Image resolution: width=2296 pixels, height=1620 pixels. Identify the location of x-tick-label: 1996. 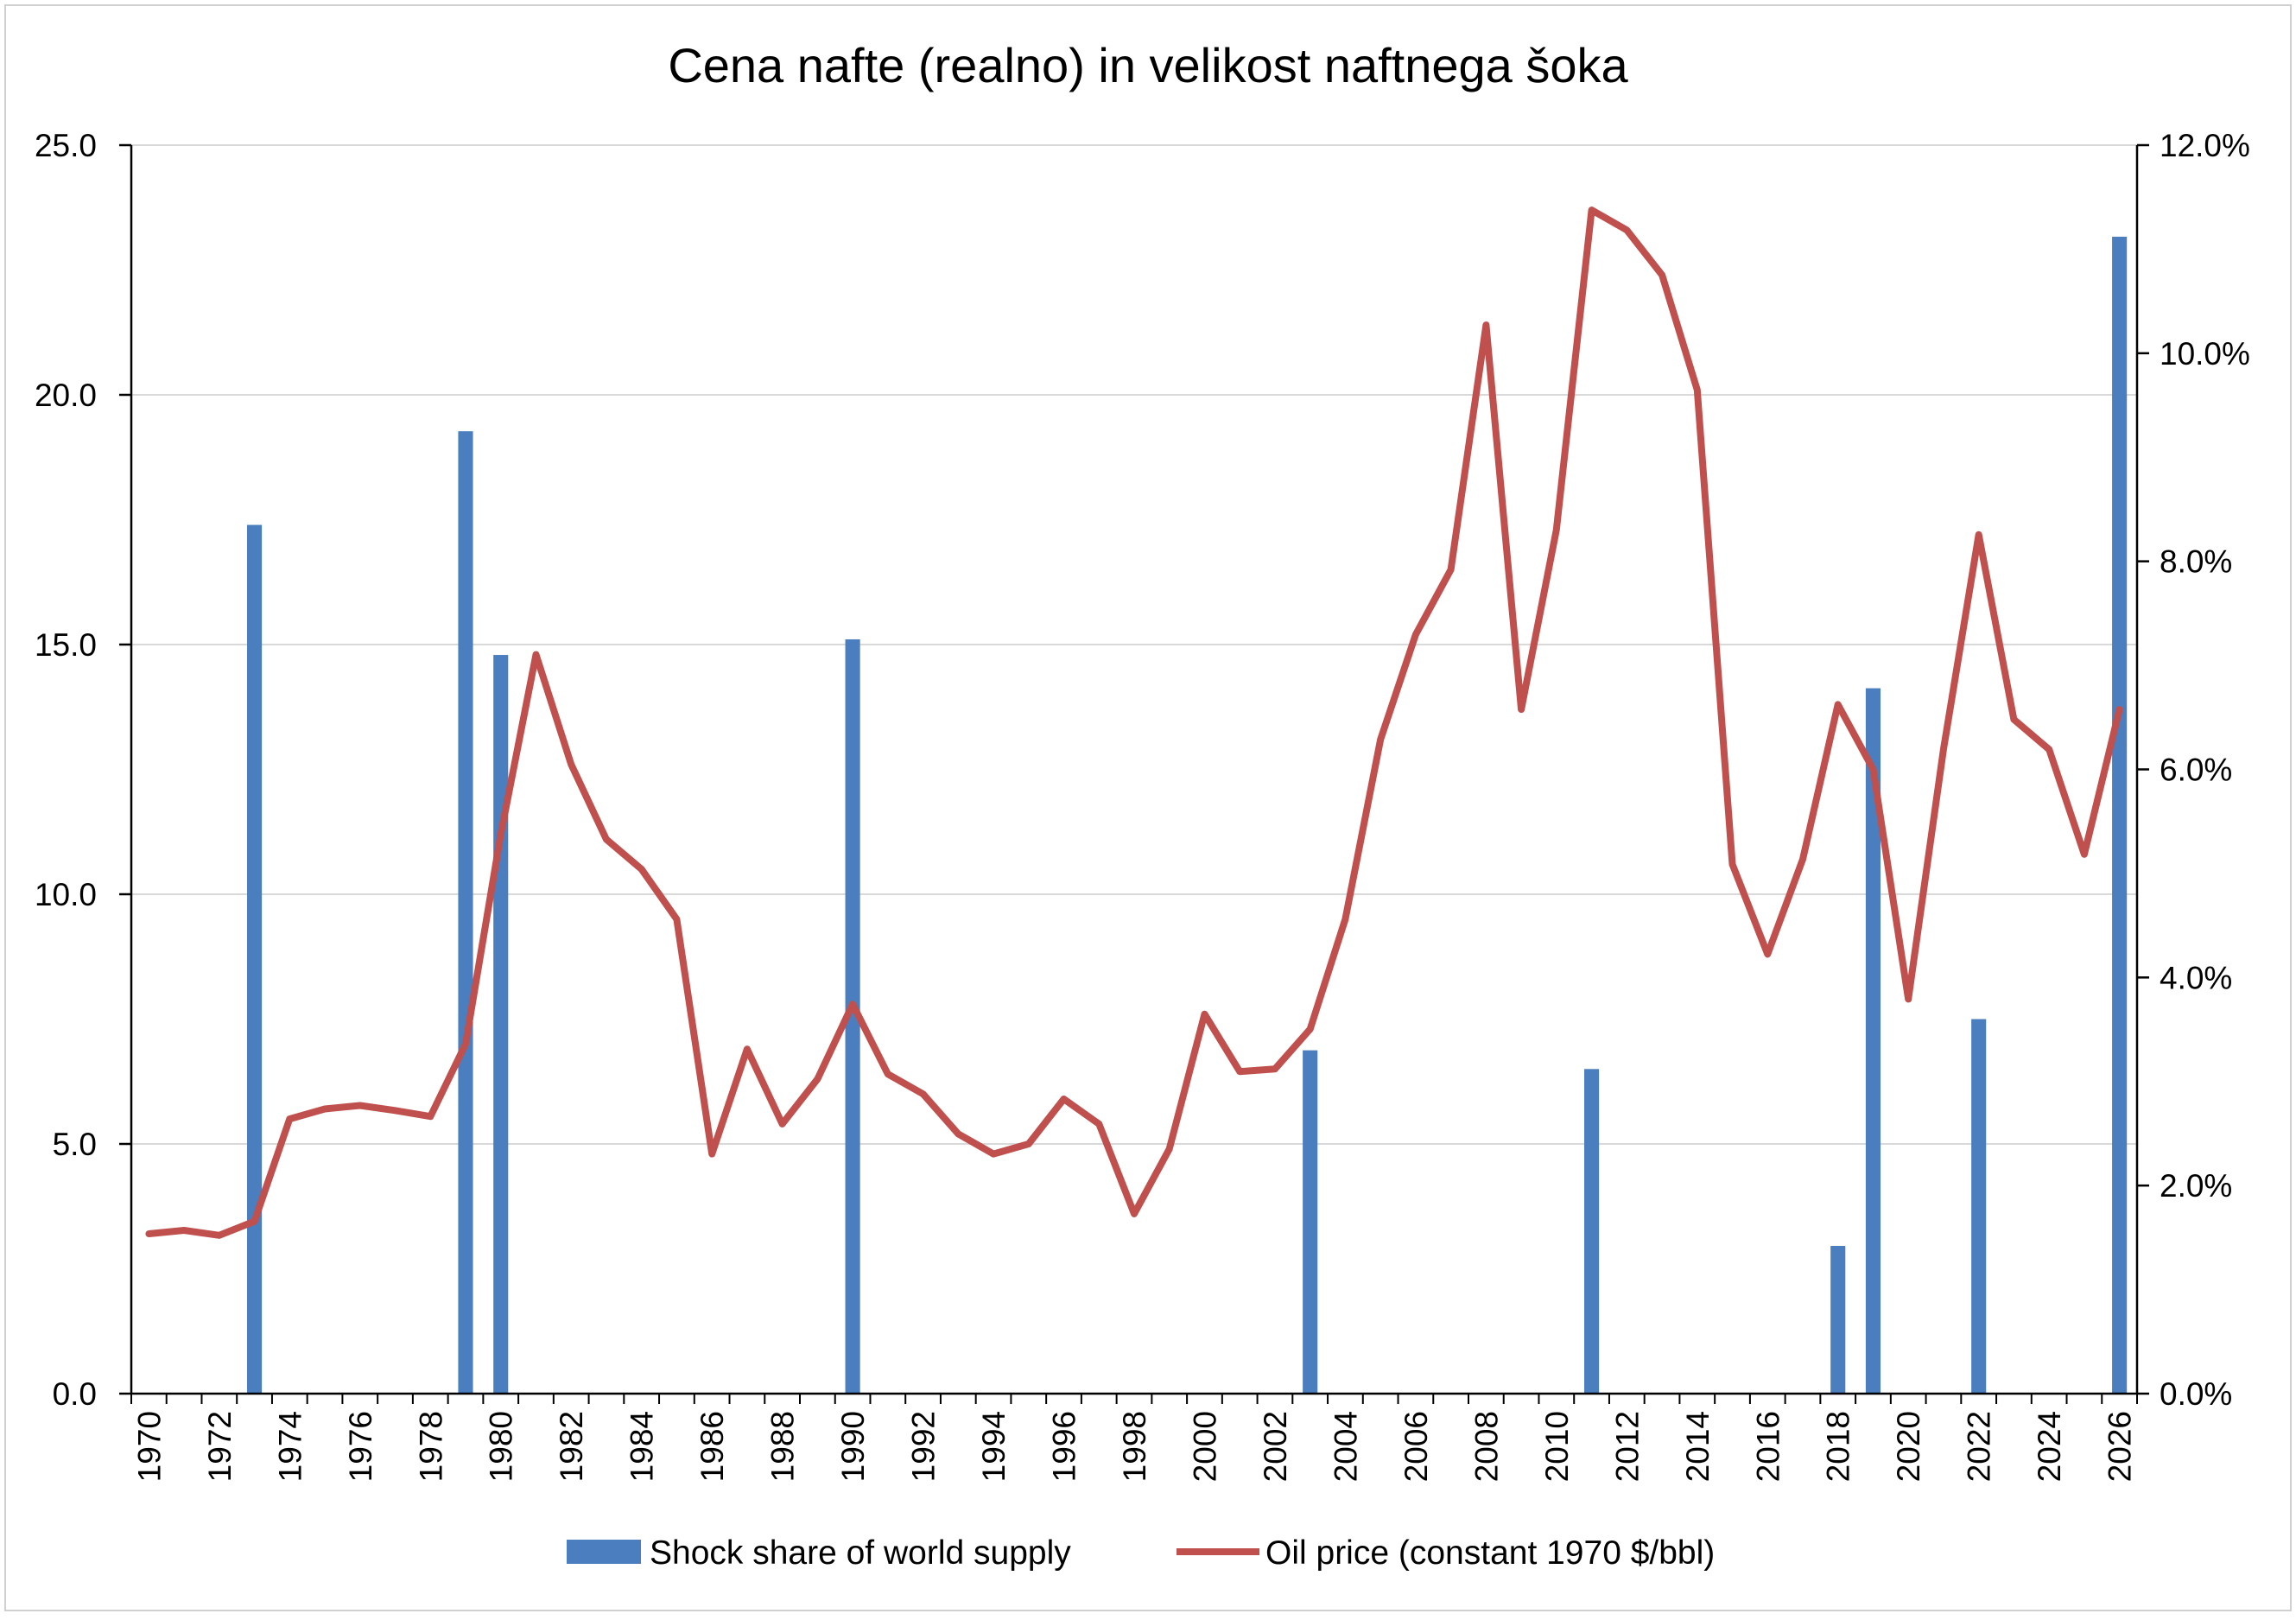
(1064, 1446).